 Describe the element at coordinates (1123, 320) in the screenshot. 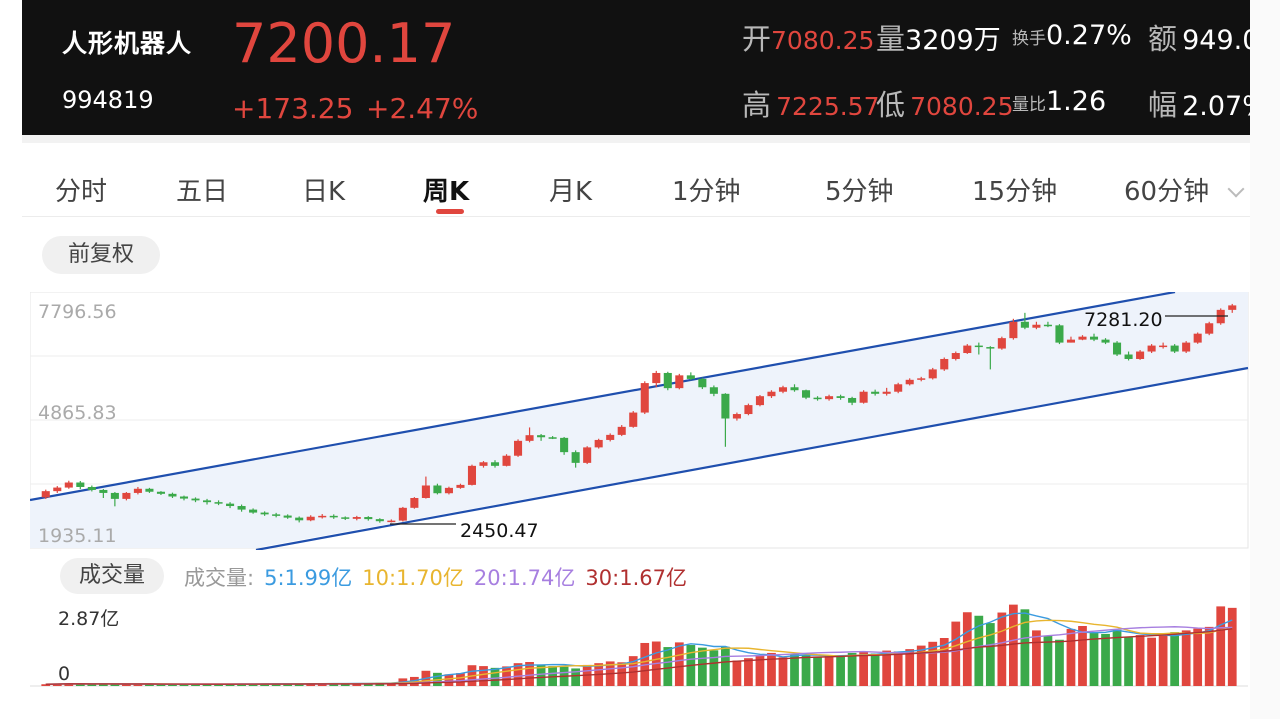

I see `high-annotation: 7281.20` at that location.